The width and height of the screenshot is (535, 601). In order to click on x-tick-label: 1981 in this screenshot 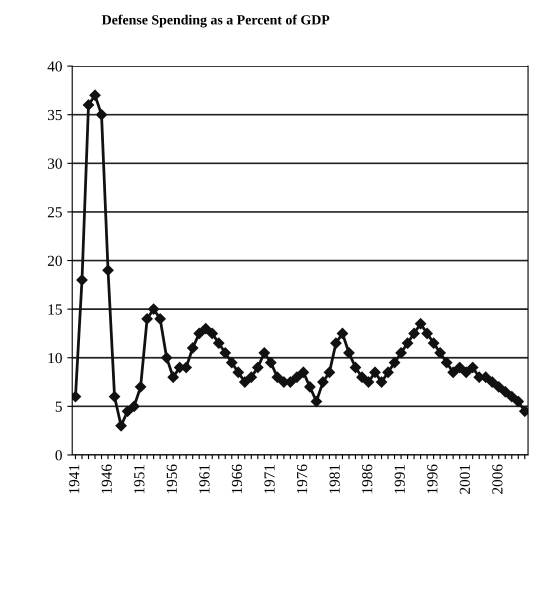, I will do `click(334, 479)`.